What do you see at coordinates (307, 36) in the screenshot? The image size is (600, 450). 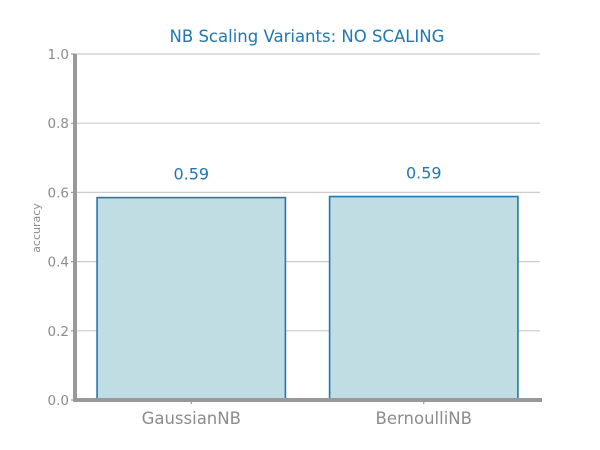 I see `chart-title: NB Scaling Variants: NO SCALING` at bounding box center [307, 36].